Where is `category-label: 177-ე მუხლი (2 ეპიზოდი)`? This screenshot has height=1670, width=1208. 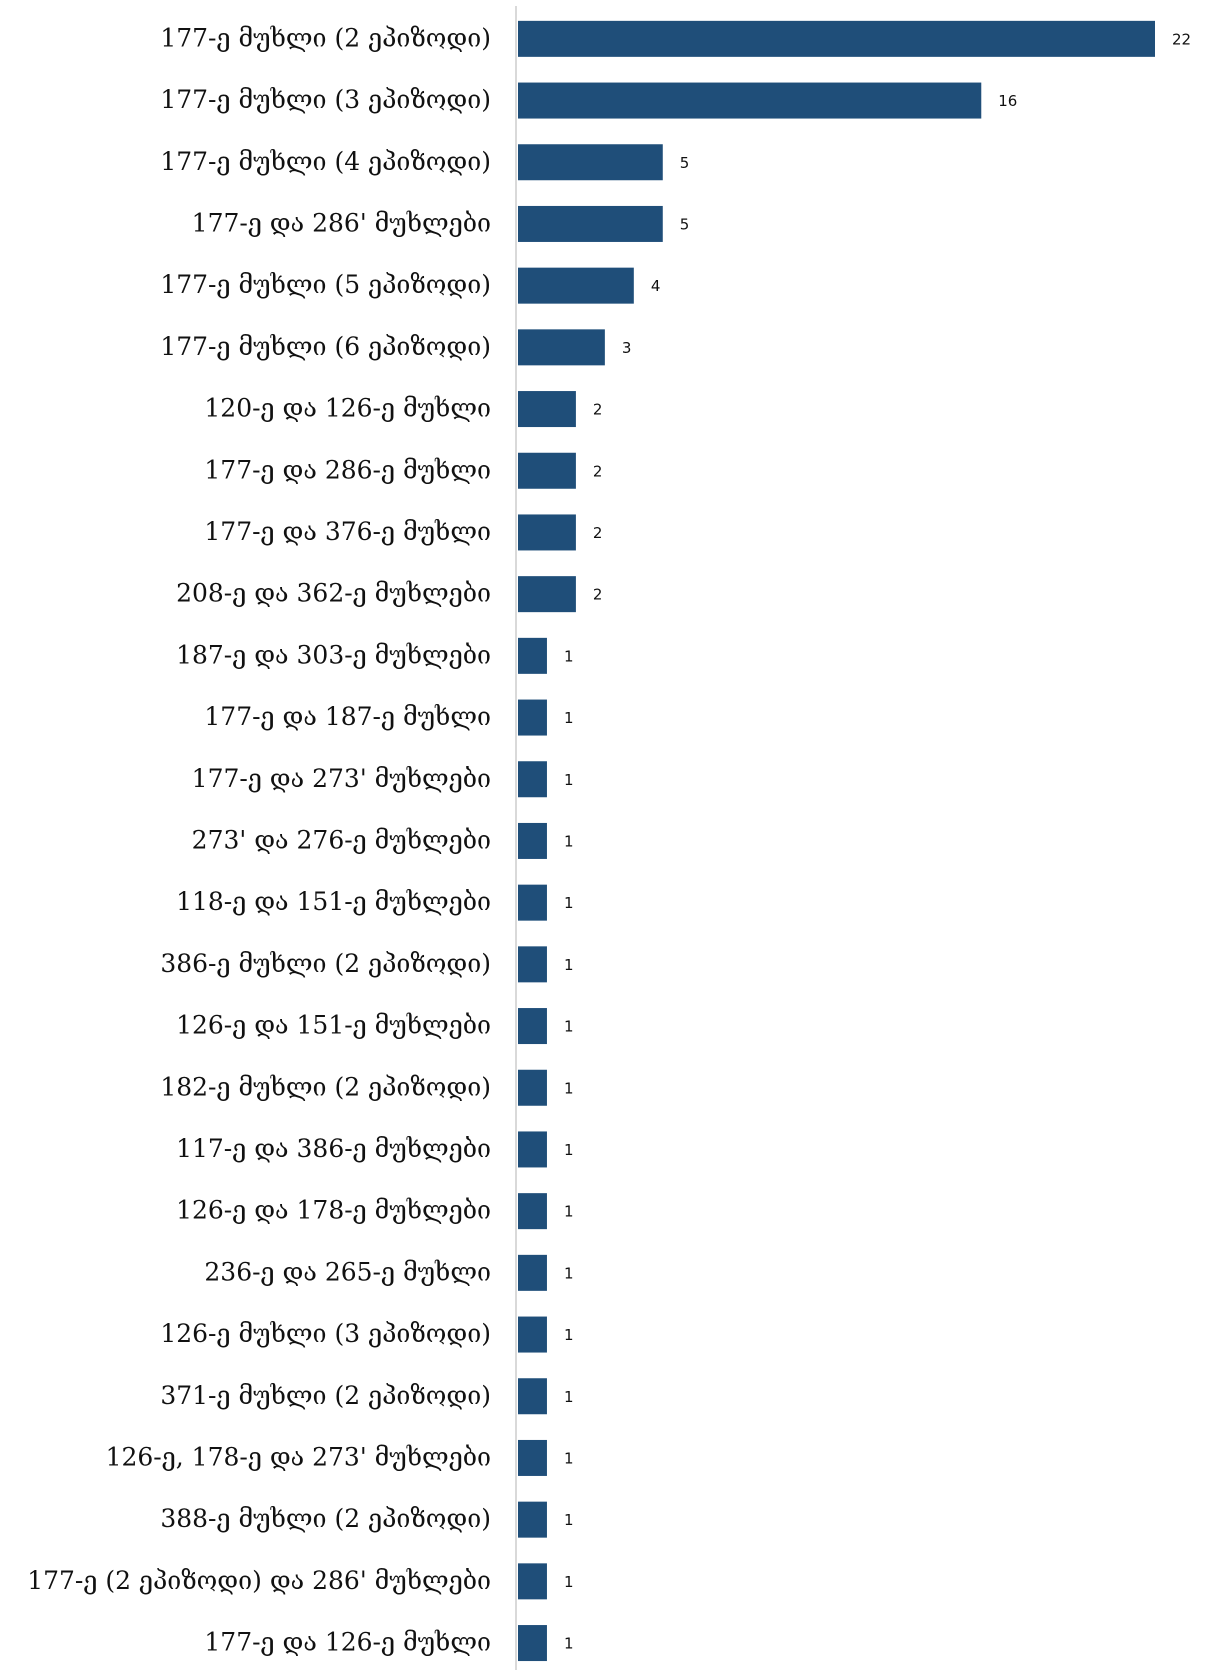
category-label: 177-ე მუხლი (2 ეპიზოდი) is located at coordinates (325, 37).